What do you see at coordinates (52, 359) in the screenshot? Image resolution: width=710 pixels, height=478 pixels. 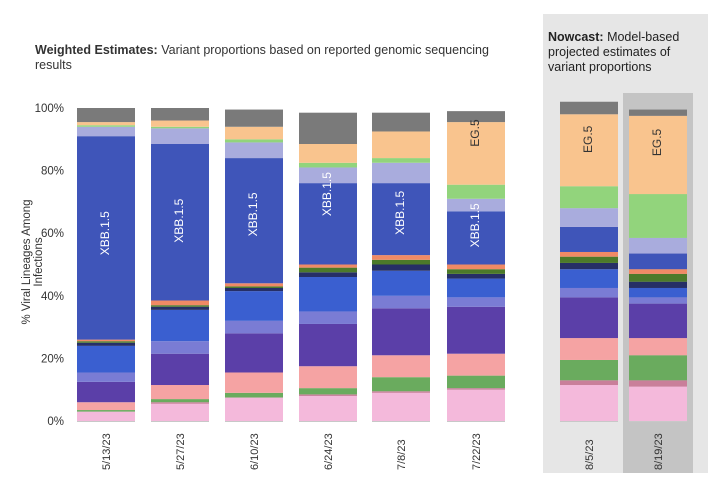 I see `y-tick-label: 20%` at bounding box center [52, 359].